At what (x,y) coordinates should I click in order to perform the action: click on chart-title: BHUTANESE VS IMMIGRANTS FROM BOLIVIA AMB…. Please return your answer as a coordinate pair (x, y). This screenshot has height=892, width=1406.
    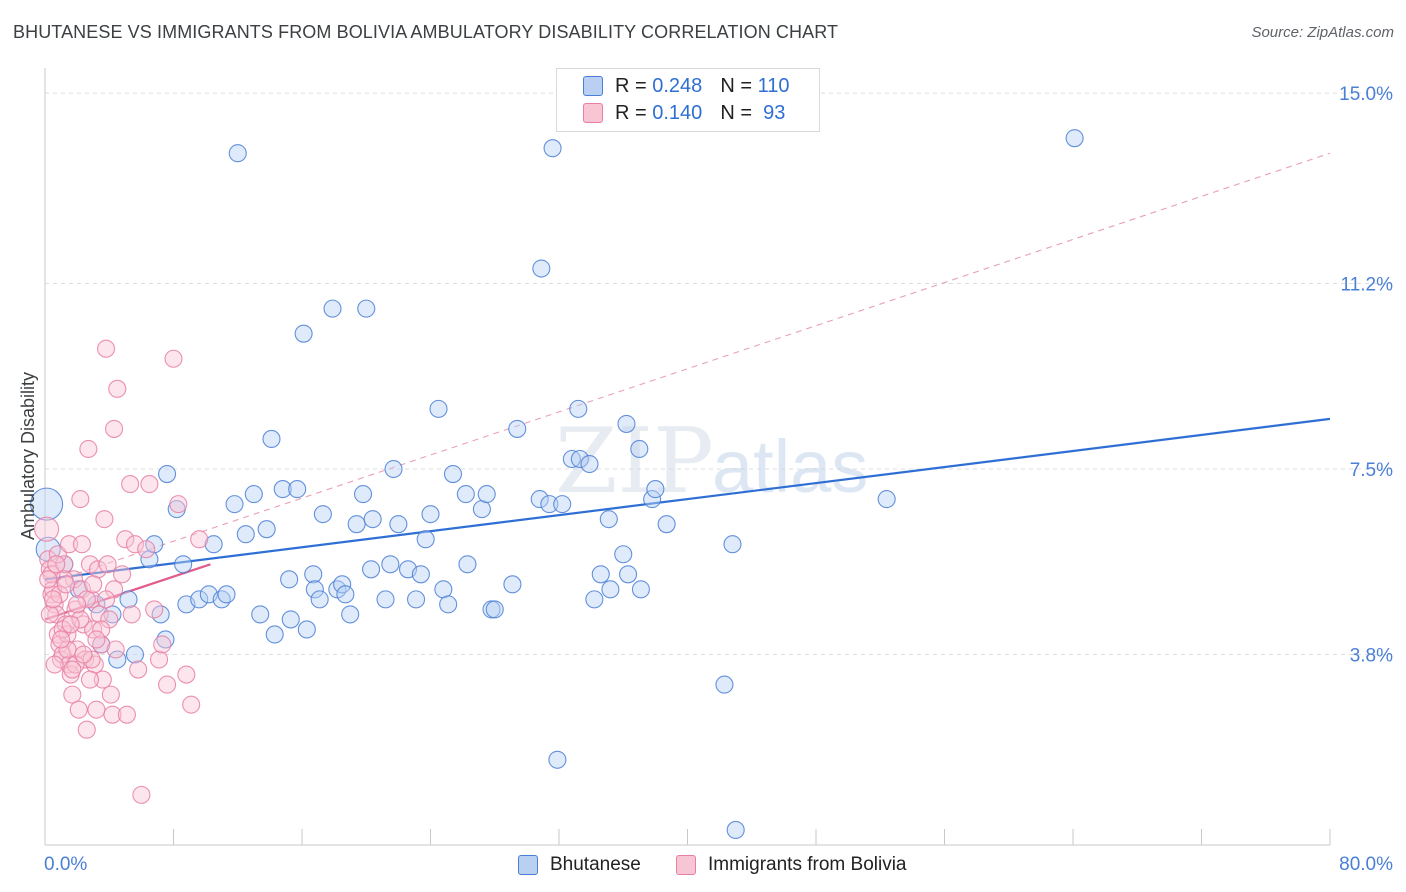
    Looking at the image, I should click on (426, 32).